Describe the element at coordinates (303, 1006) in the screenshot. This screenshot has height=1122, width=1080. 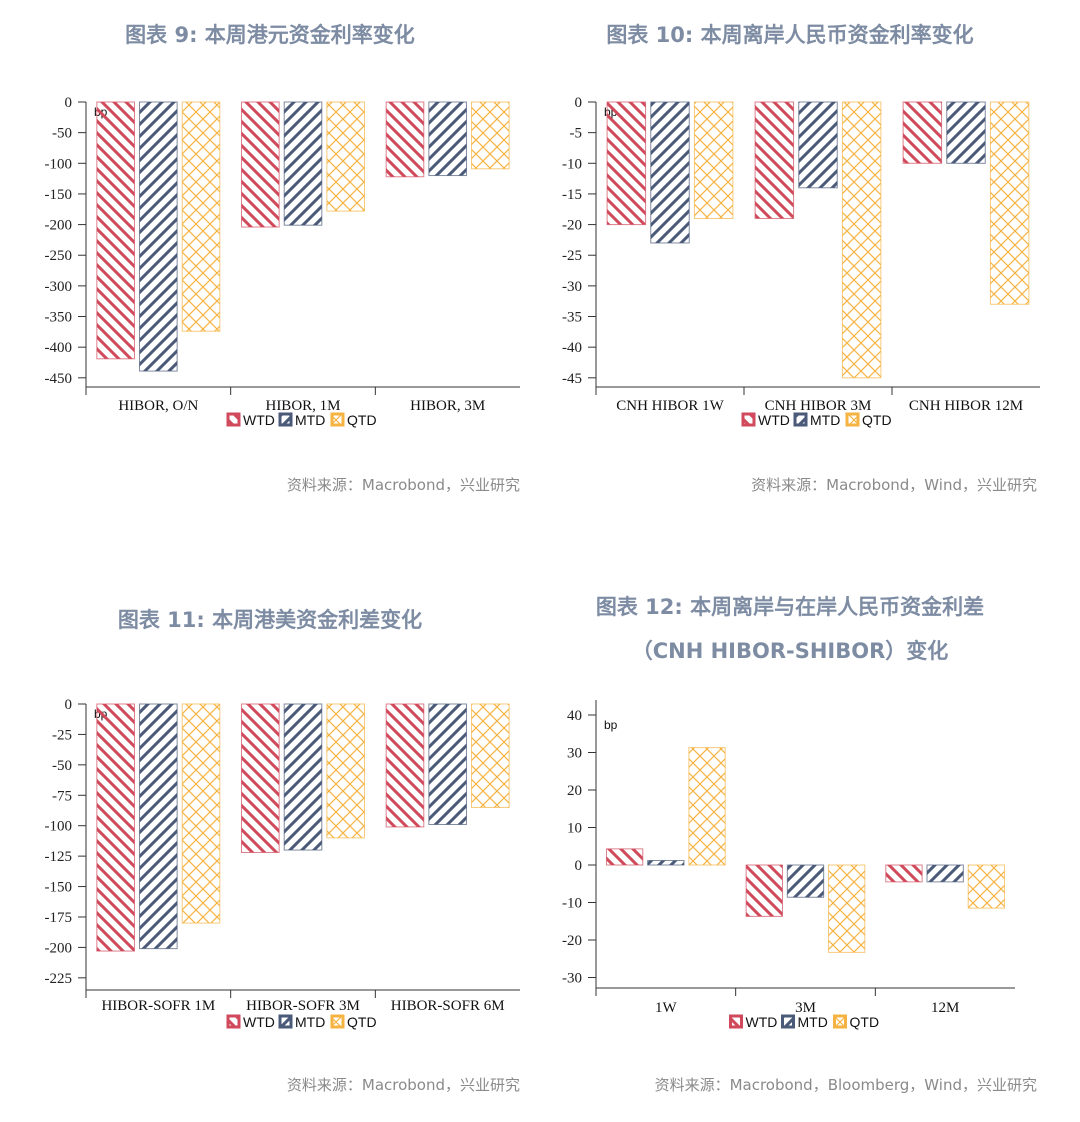
I see `category-label: HIBOR-SOFR 3M` at that location.